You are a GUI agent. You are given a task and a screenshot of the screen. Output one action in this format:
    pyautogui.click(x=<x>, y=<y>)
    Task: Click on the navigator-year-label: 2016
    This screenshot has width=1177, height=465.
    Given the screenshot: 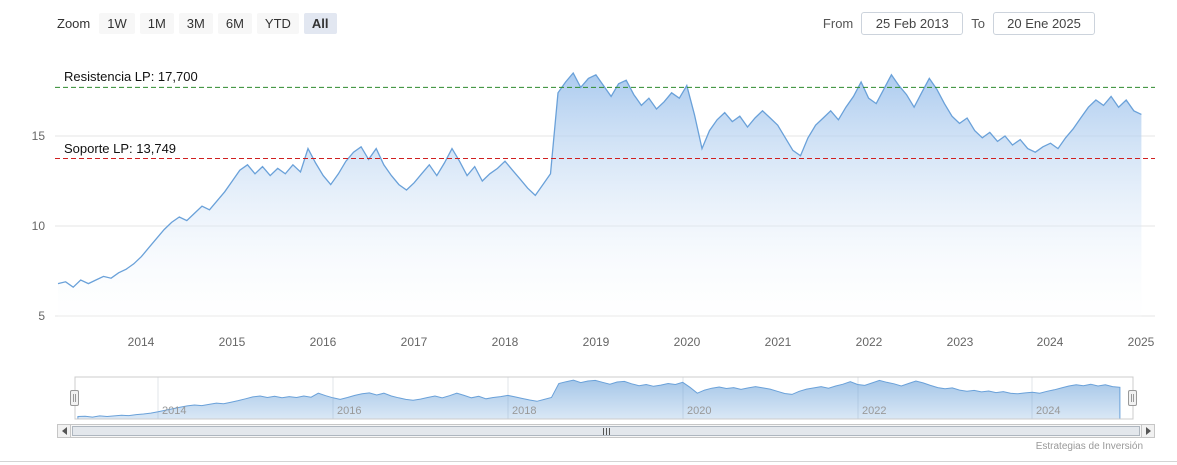 What is the action you would take?
    pyautogui.click(x=349, y=411)
    